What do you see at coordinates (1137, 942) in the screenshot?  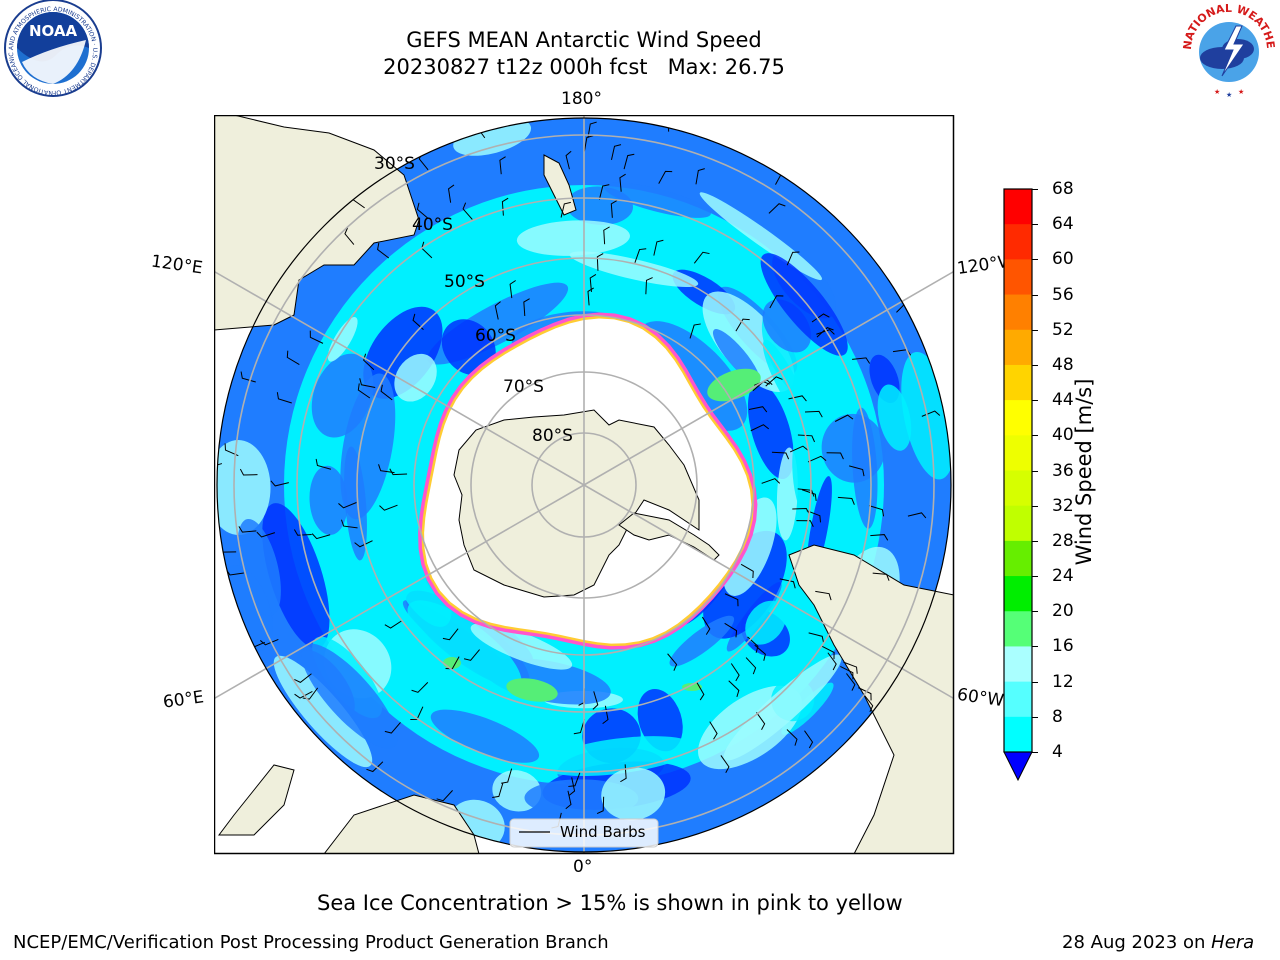 I see `date-text: 28 Aug 2023 on` at bounding box center [1137, 942].